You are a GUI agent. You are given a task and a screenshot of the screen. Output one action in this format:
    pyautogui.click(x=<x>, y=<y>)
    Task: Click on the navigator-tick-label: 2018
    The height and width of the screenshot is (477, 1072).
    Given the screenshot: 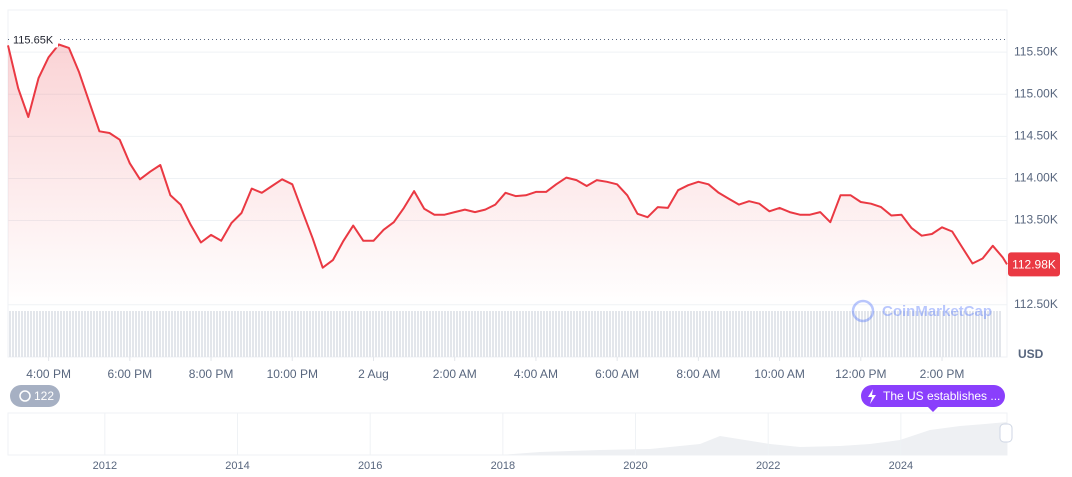 What is the action you would take?
    pyautogui.click(x=503, y=466)
    